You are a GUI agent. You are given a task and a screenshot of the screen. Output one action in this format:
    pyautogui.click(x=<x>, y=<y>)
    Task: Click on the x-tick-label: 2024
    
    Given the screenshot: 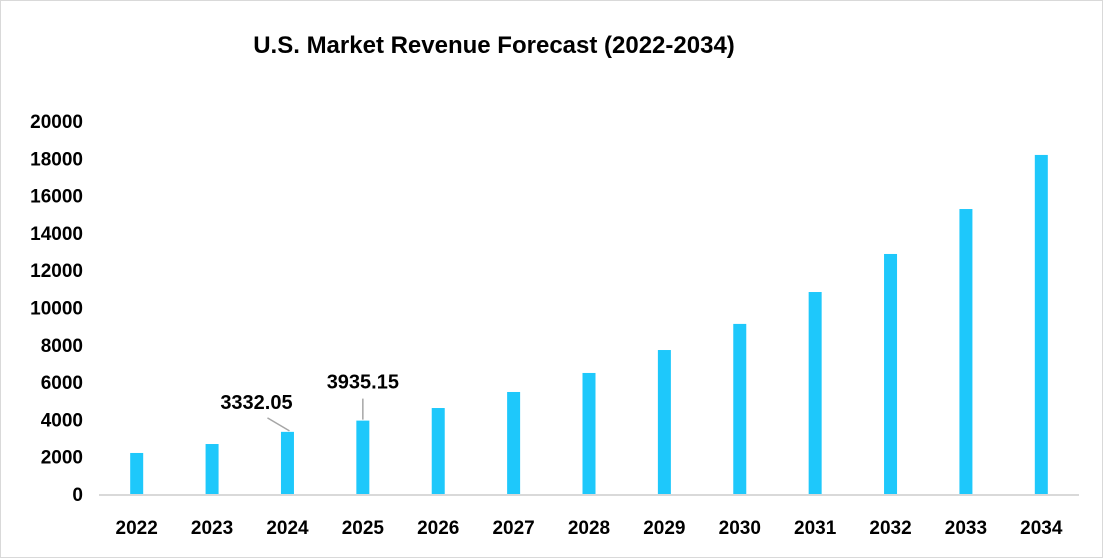 What is the action you would take?
    pyautogui.click(x=287, y=528)
    